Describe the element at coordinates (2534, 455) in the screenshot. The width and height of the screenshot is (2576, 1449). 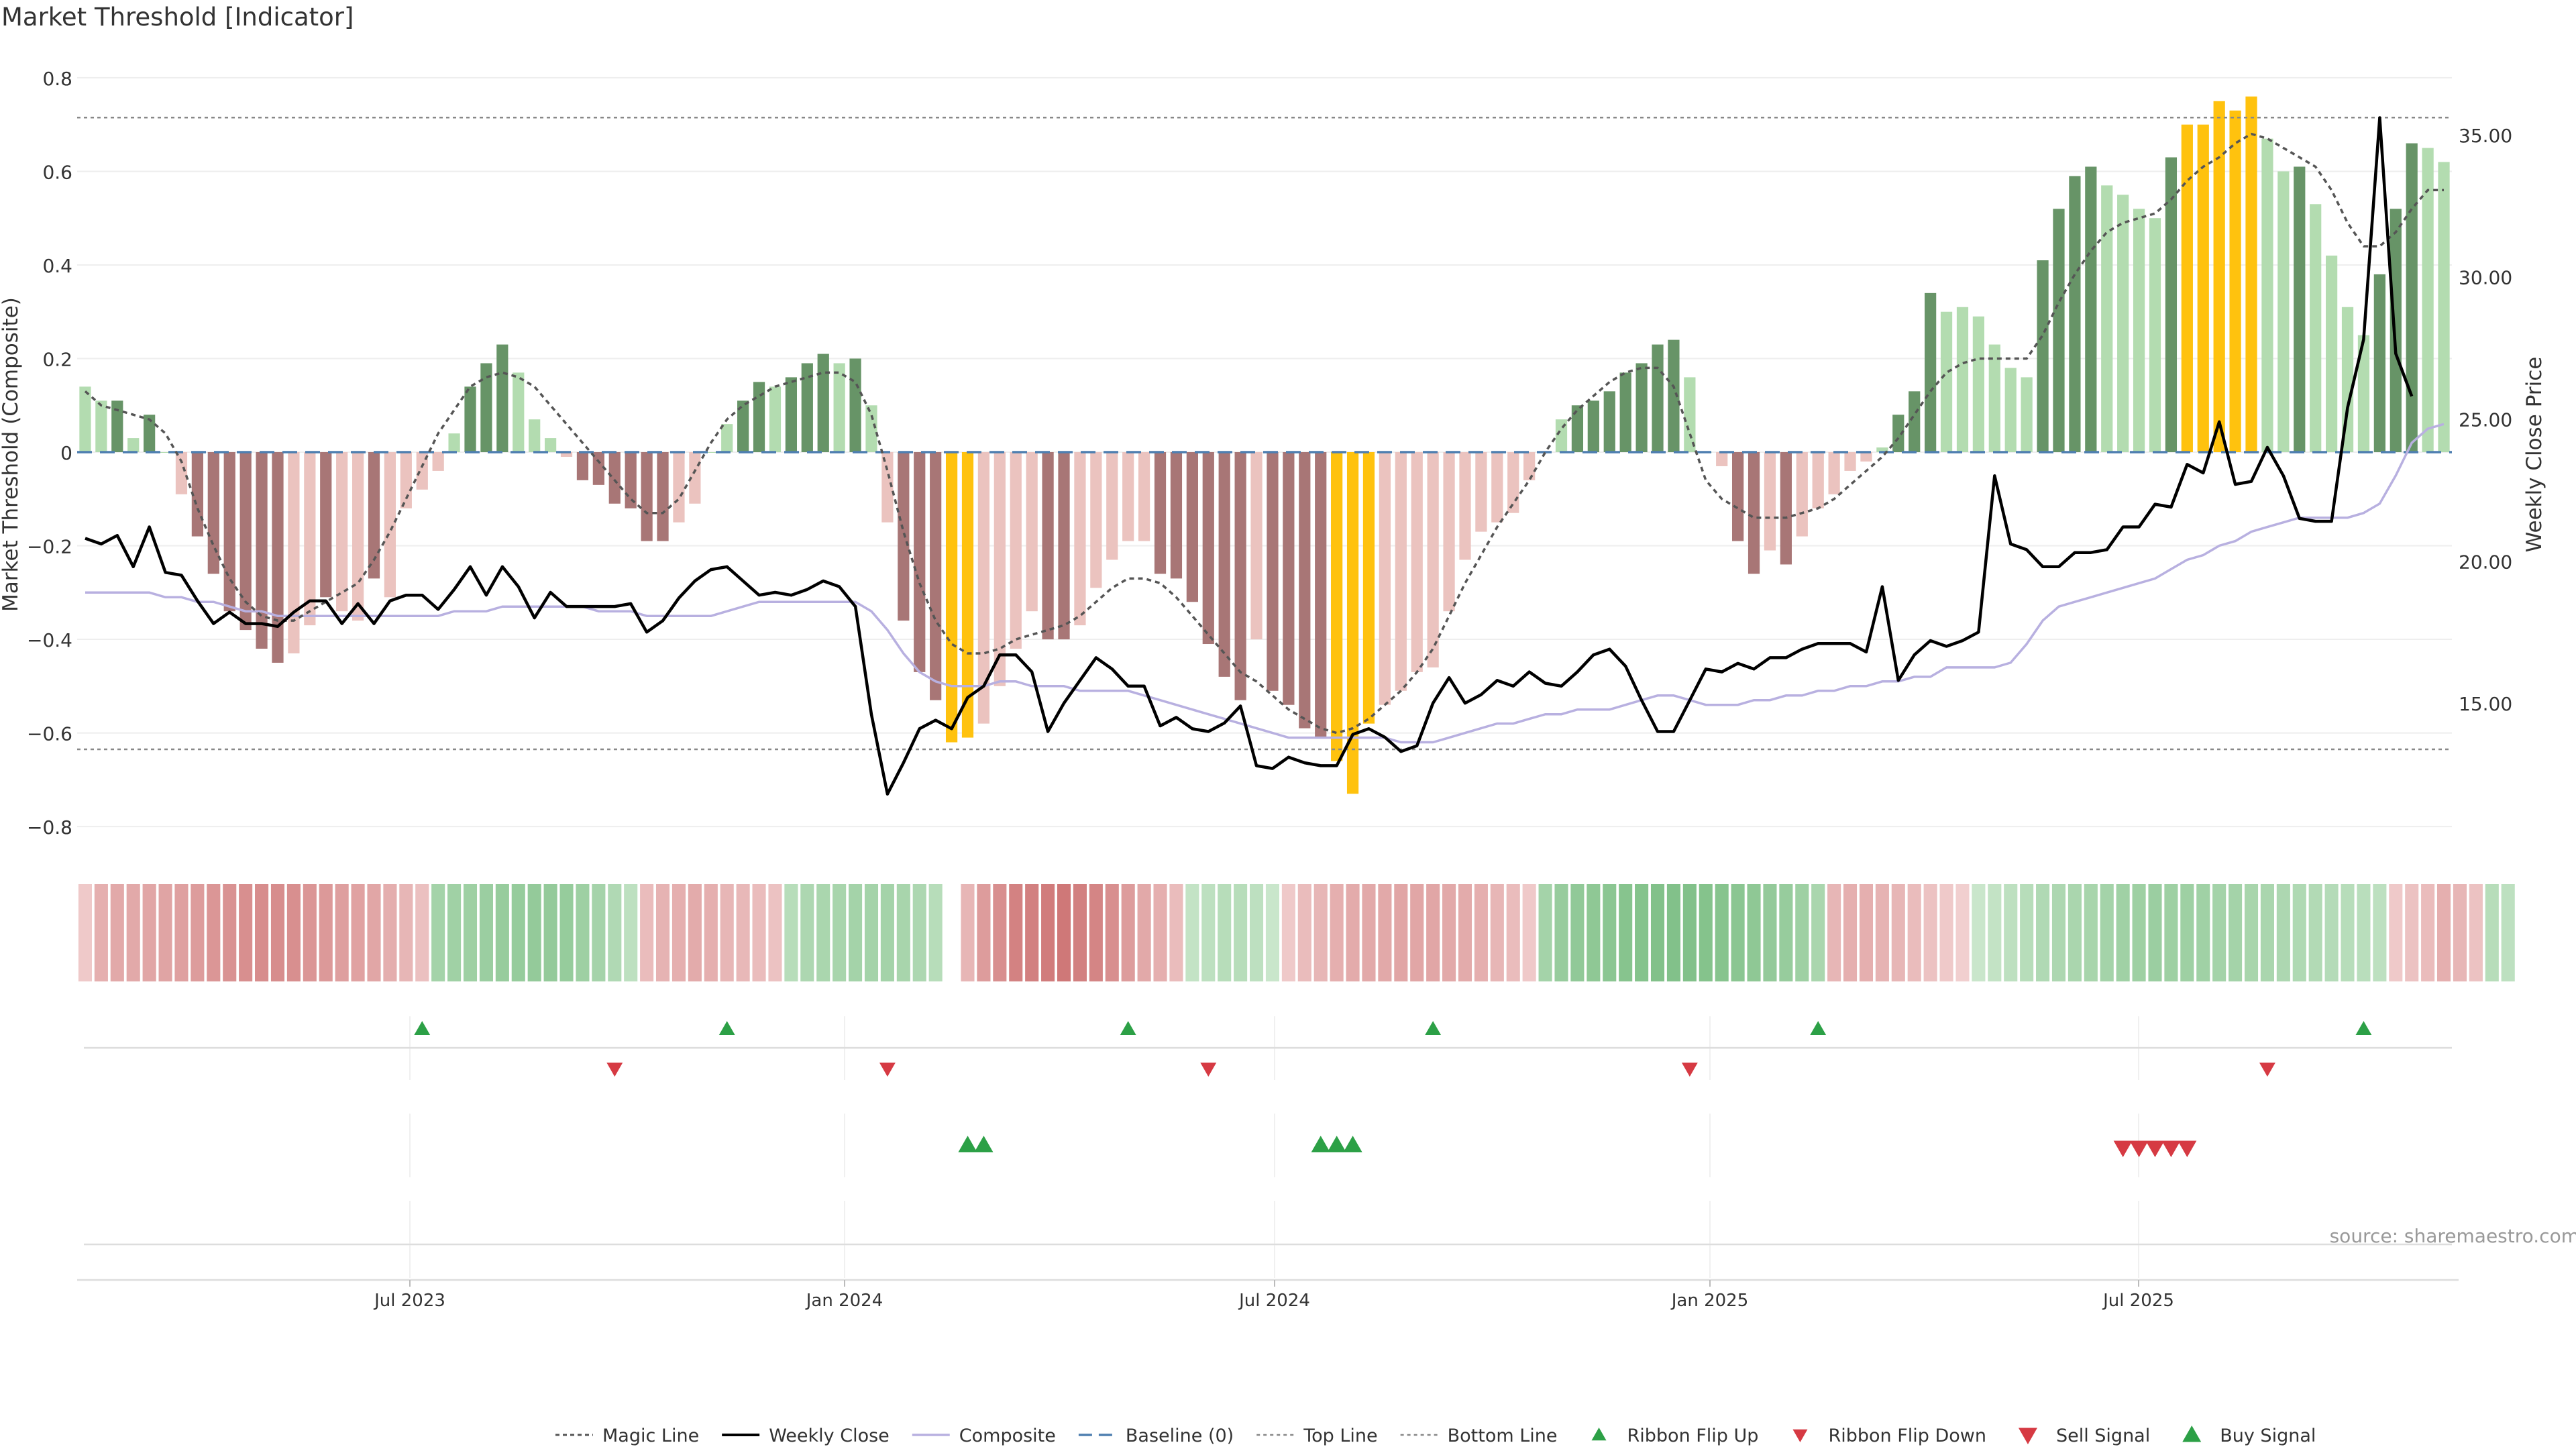
I see `y2-axis-label: Weekly Close Price` at that location.